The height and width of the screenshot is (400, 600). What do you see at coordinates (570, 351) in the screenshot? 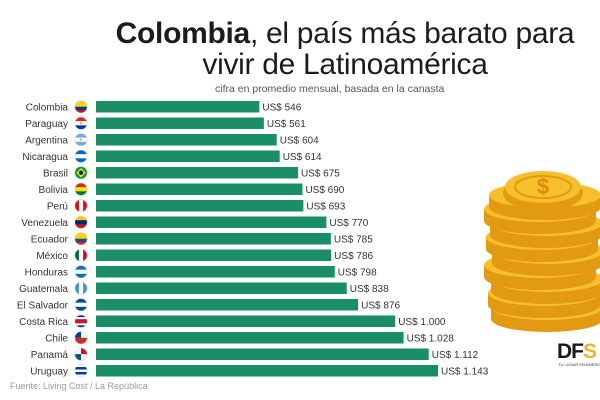
I see `logo-main: DF` at bounding box center [570, 351].